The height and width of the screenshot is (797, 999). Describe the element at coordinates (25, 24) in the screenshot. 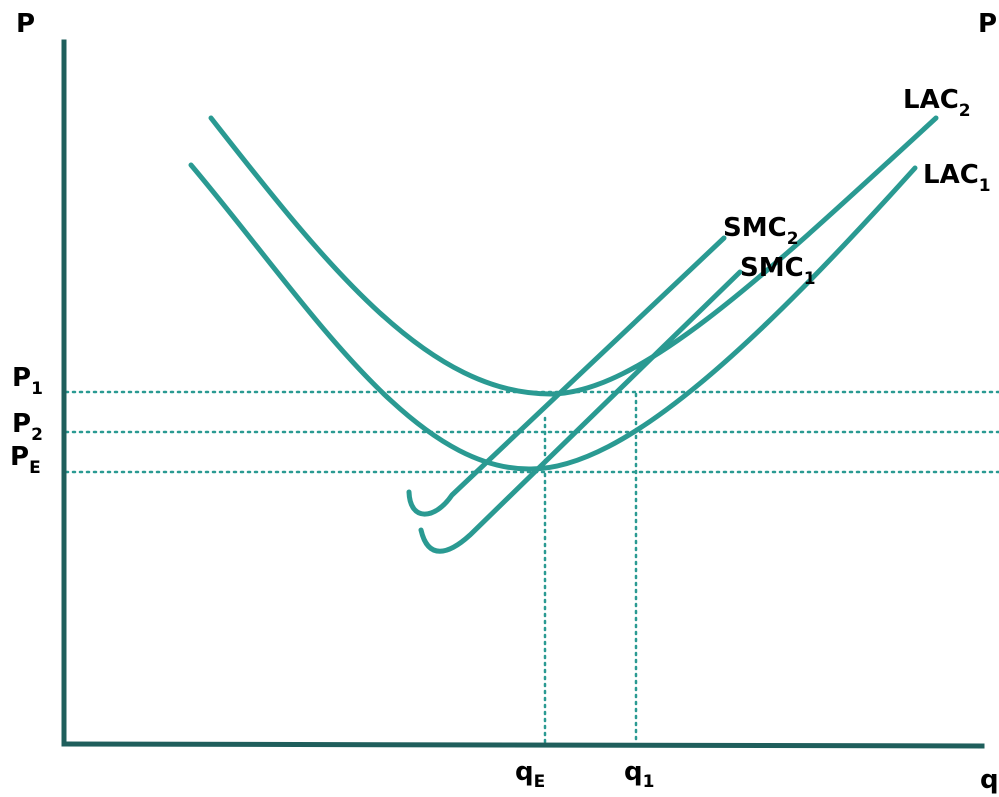

I see `y-axis-label: P` at that location.